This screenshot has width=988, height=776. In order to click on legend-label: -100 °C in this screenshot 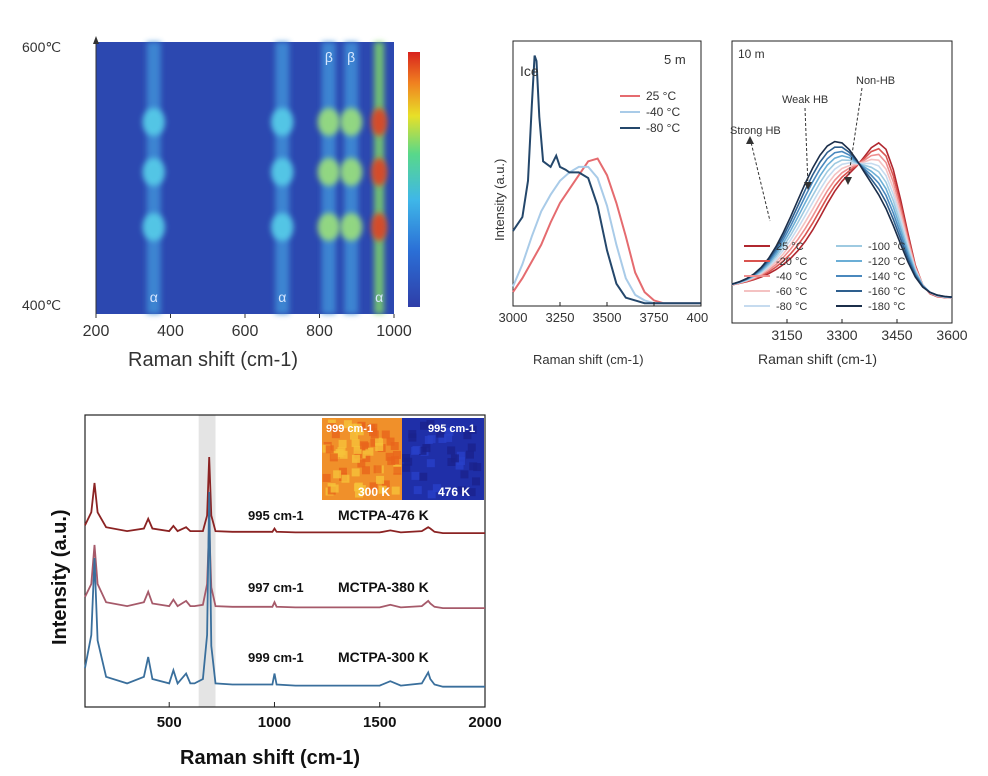, I will do `click(886, 247)`.